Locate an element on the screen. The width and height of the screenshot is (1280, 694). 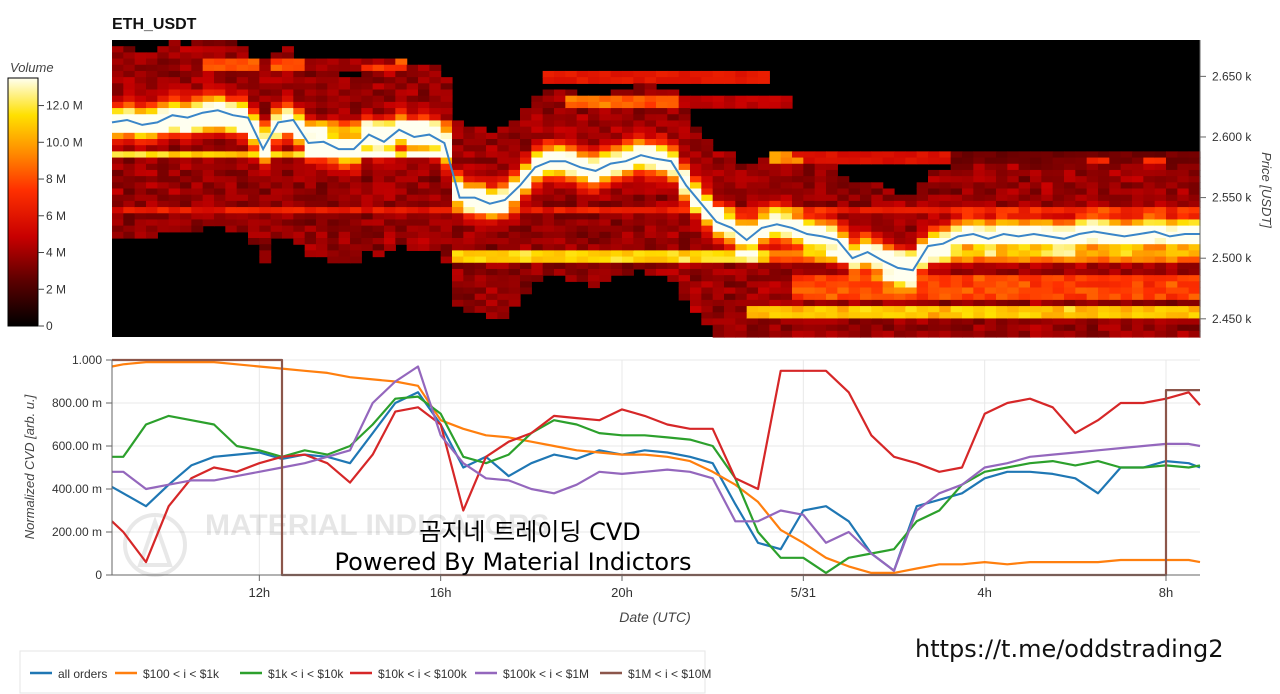
legend-item-label: all orders is located at coordinates (82, 674).